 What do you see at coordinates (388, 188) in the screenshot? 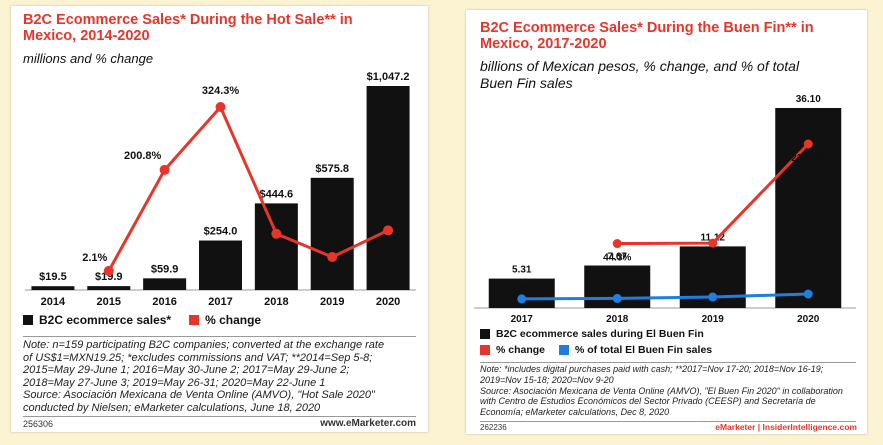
I see `bar-2020` at bounding box center [388, 188].